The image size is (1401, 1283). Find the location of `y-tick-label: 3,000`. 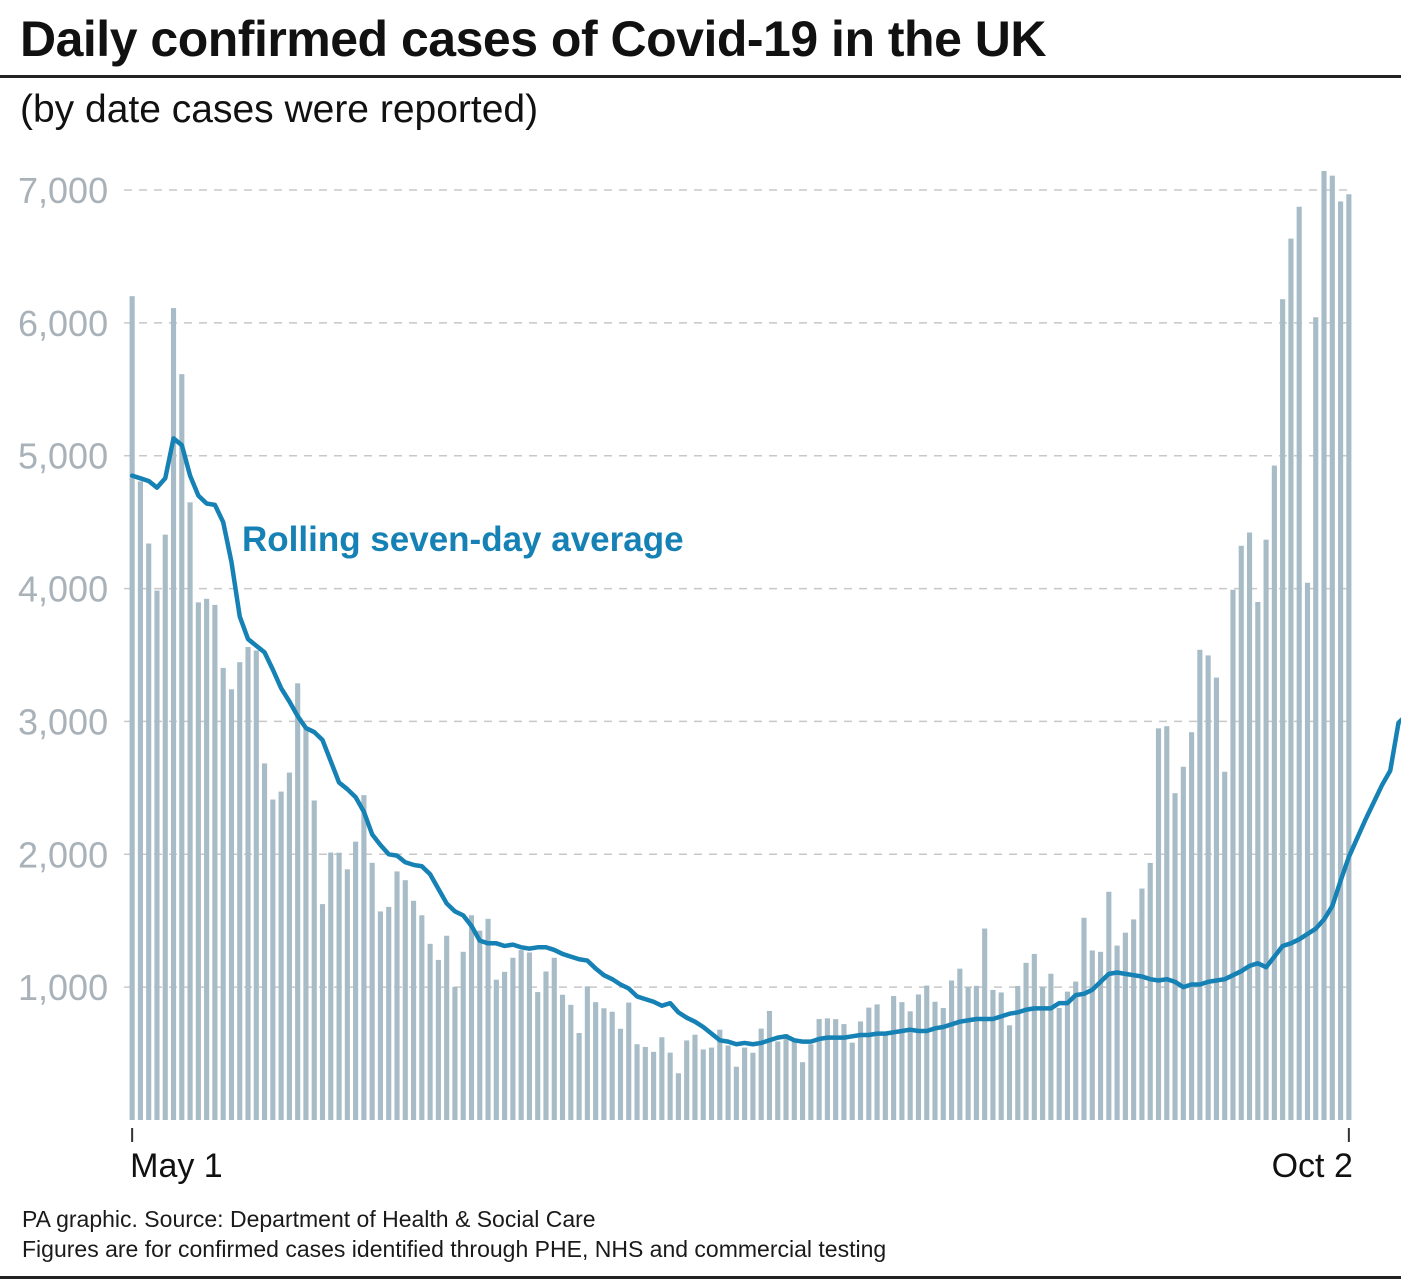

y-tick-label: 3,000 is located at coordinates (63, 721).